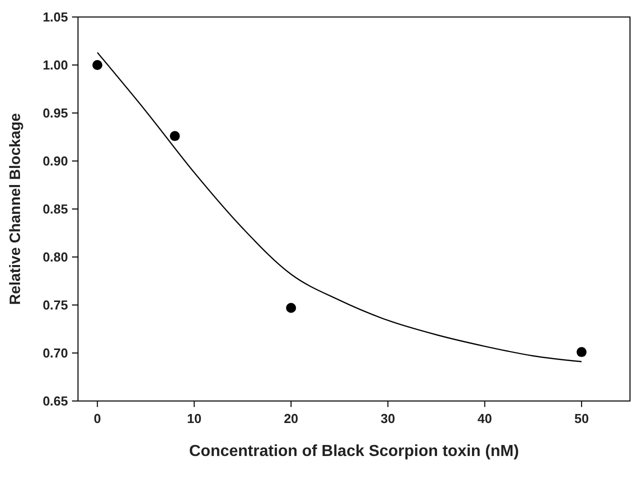 Image resolution: width=641 pixels, height=478 pixels. What do you see at coordinates (485, 418) in the screenshot?
I see `x-tick-label: 40` at bounding box center [485, 418].